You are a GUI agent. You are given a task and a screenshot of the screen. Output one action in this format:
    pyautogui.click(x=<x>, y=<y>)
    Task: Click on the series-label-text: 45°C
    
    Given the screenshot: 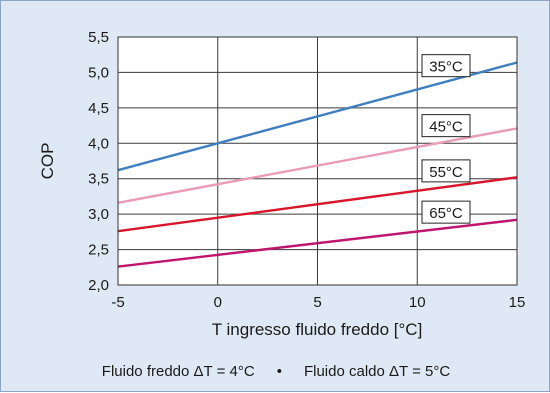 What is the action you would take?
    pyautogui.click(x=446, y=127)
    